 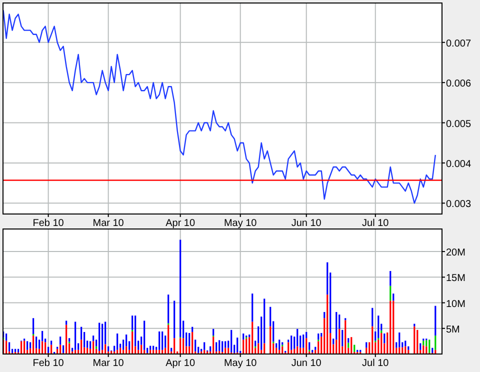 I want to click on y-tick-label: 15M, so click(x=456, y=278).